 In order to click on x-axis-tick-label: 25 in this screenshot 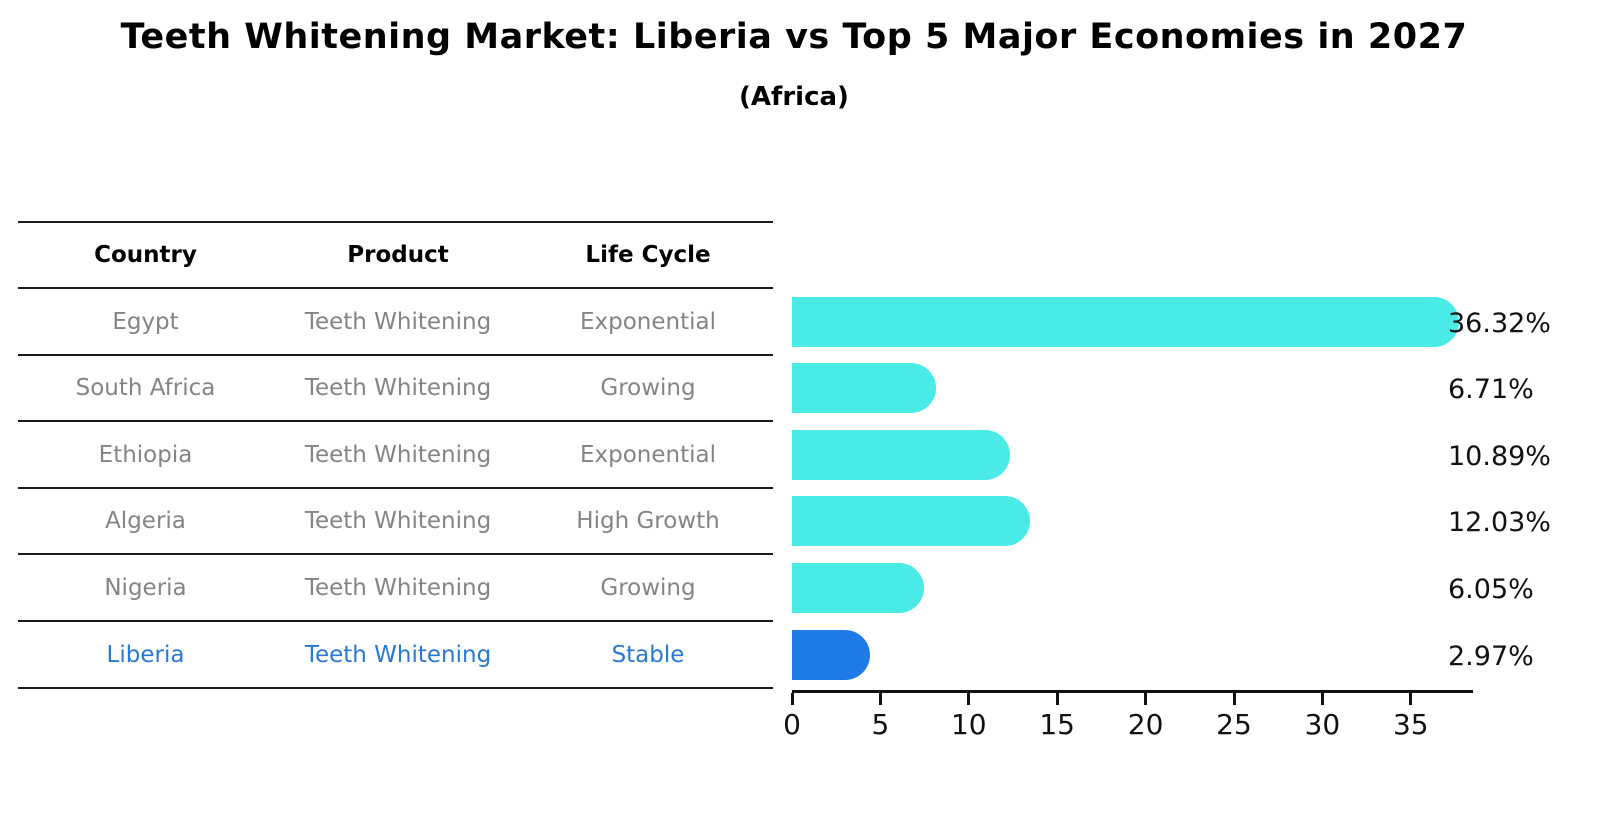, I will do `click(1234, 724)`.